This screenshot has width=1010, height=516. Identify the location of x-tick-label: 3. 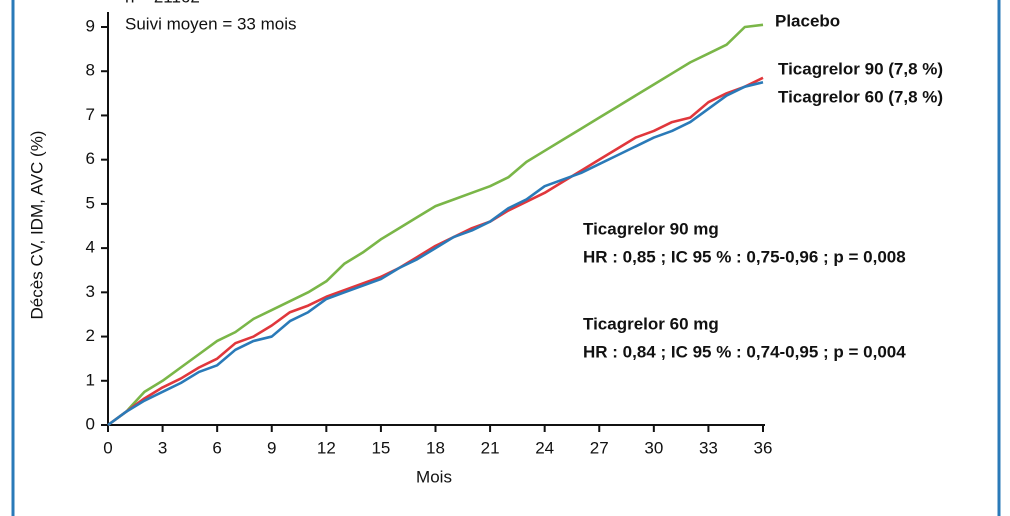
(162, 447).